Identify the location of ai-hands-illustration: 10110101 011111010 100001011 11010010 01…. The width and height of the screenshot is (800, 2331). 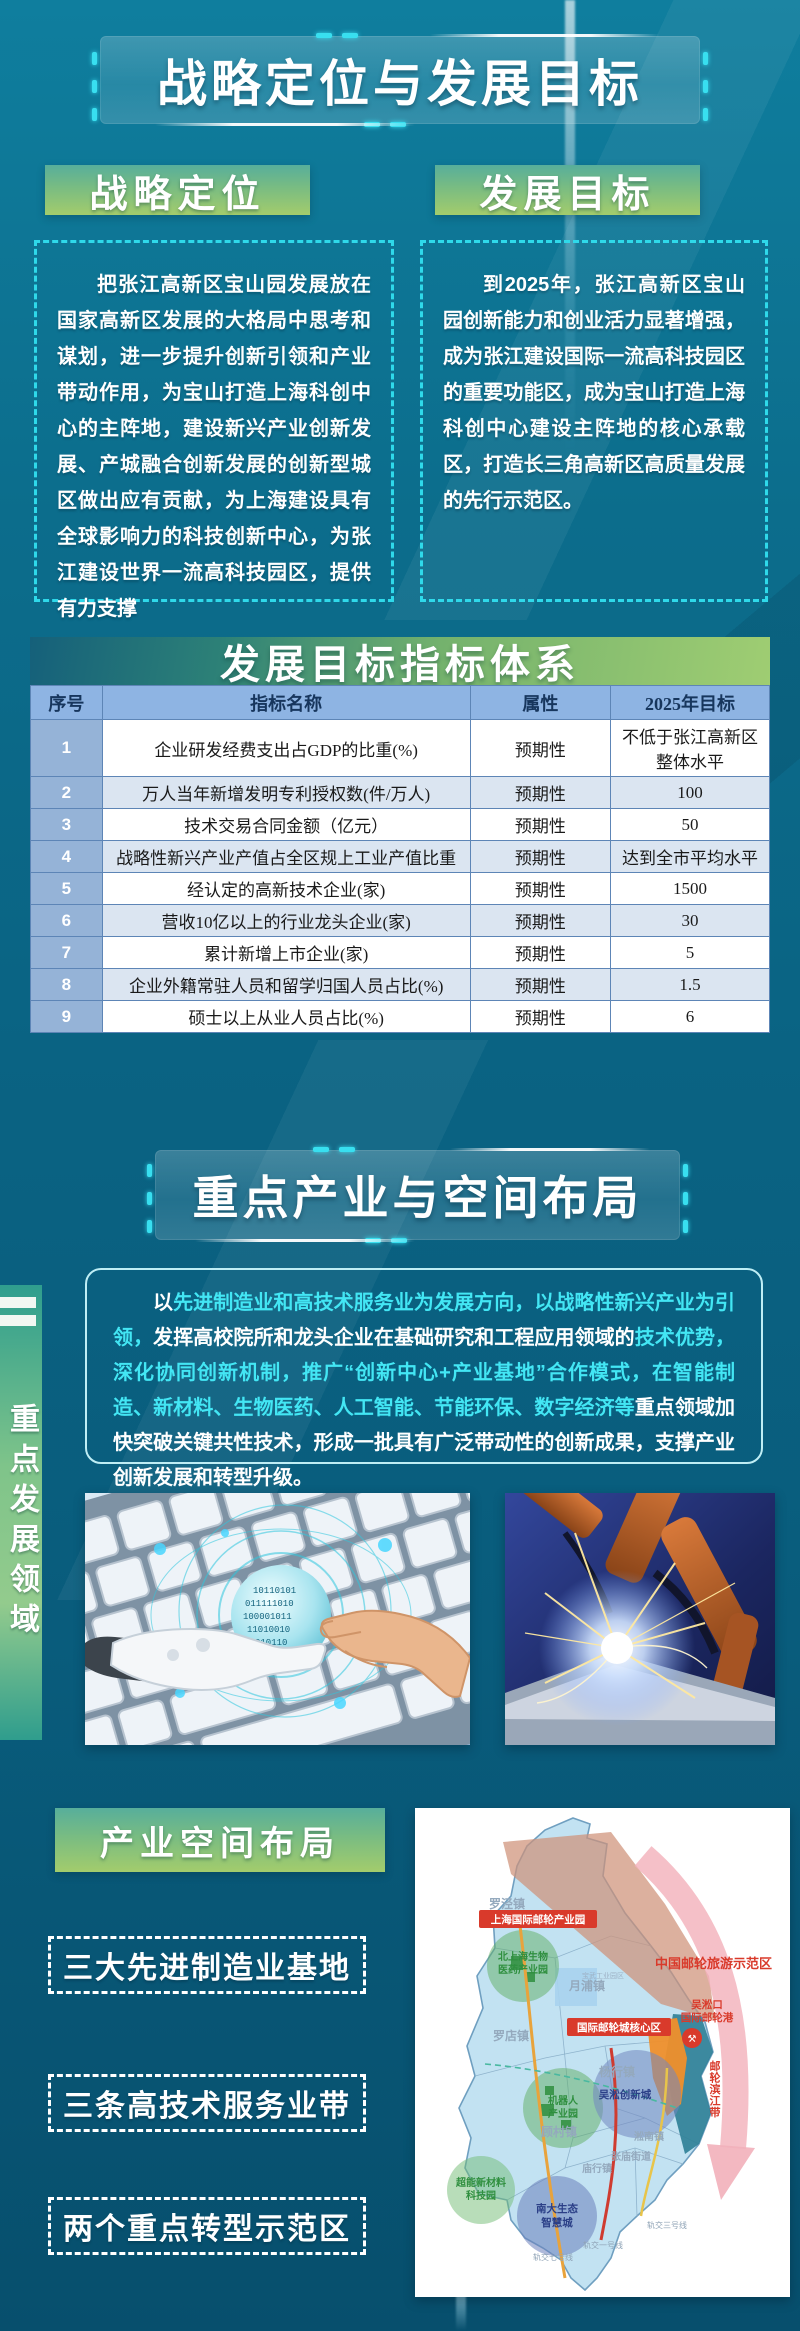
(277, 1619).